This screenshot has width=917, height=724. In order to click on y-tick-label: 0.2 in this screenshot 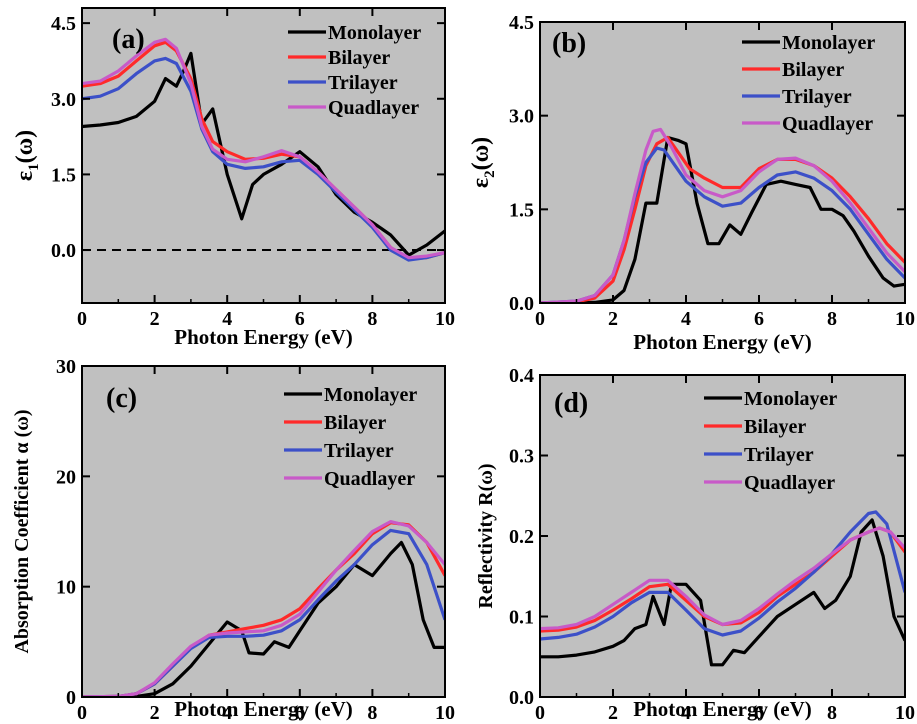, I will do `click(521, 537)`.